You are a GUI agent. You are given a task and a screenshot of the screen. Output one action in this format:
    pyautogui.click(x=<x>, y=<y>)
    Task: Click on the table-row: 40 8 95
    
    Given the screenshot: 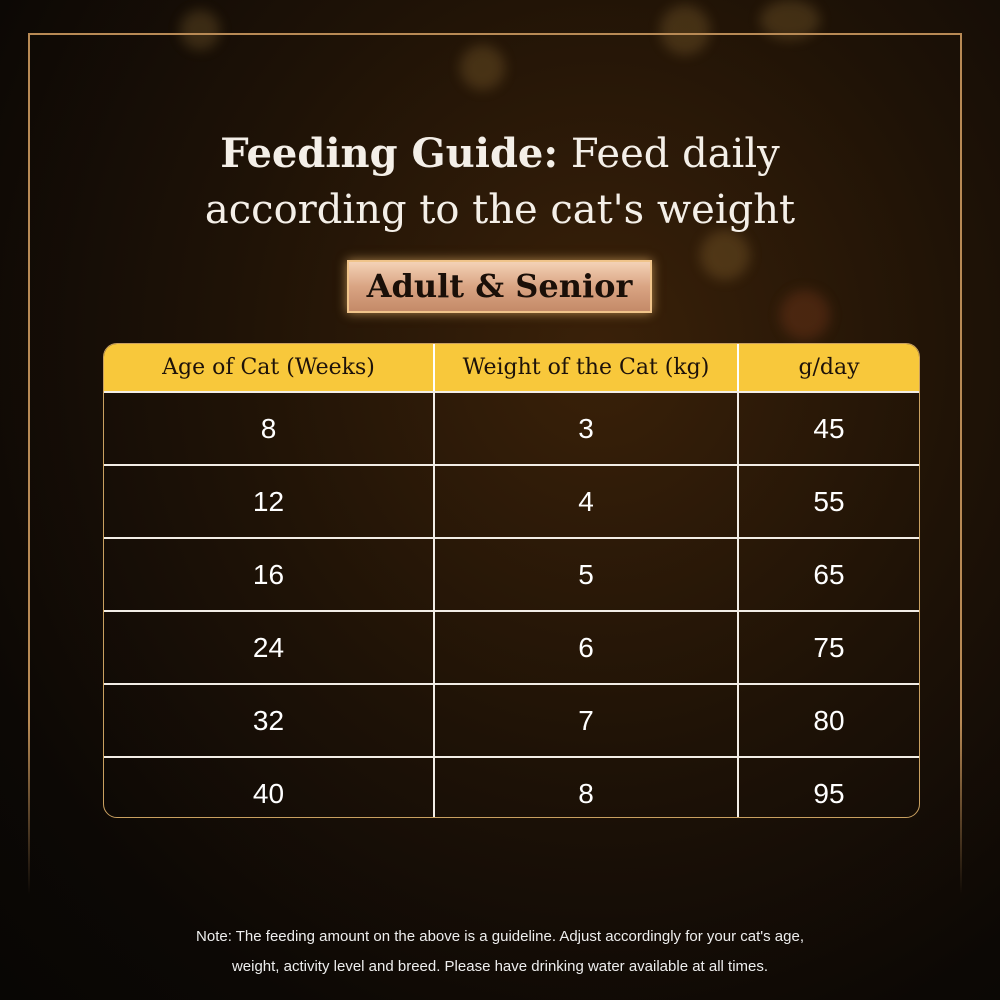 What is the action you would take?
    pyautogui.click(x=511, y=786)
    